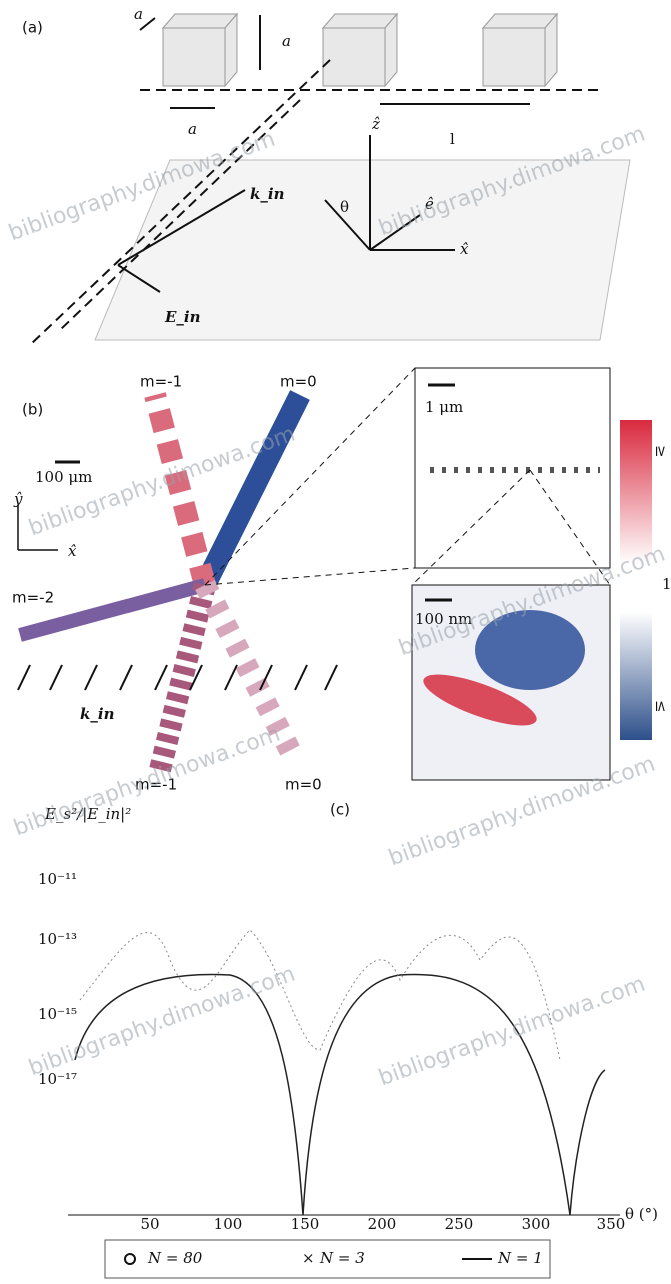 The height and width of the screenshot is (1284, 671). I want to click on legend-marker: ×, so click(308, 1258).